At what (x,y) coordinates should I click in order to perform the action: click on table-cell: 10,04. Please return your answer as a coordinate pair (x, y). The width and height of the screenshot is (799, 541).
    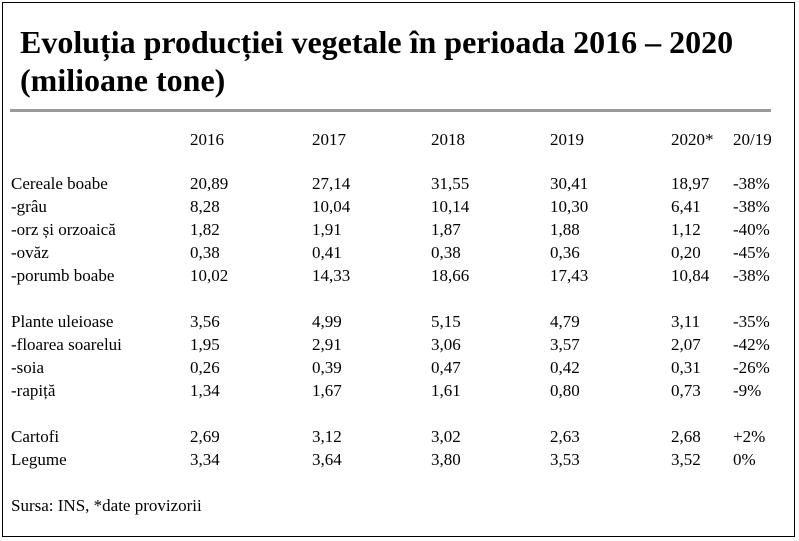
    Looking at the image, I should click on (331, 206).